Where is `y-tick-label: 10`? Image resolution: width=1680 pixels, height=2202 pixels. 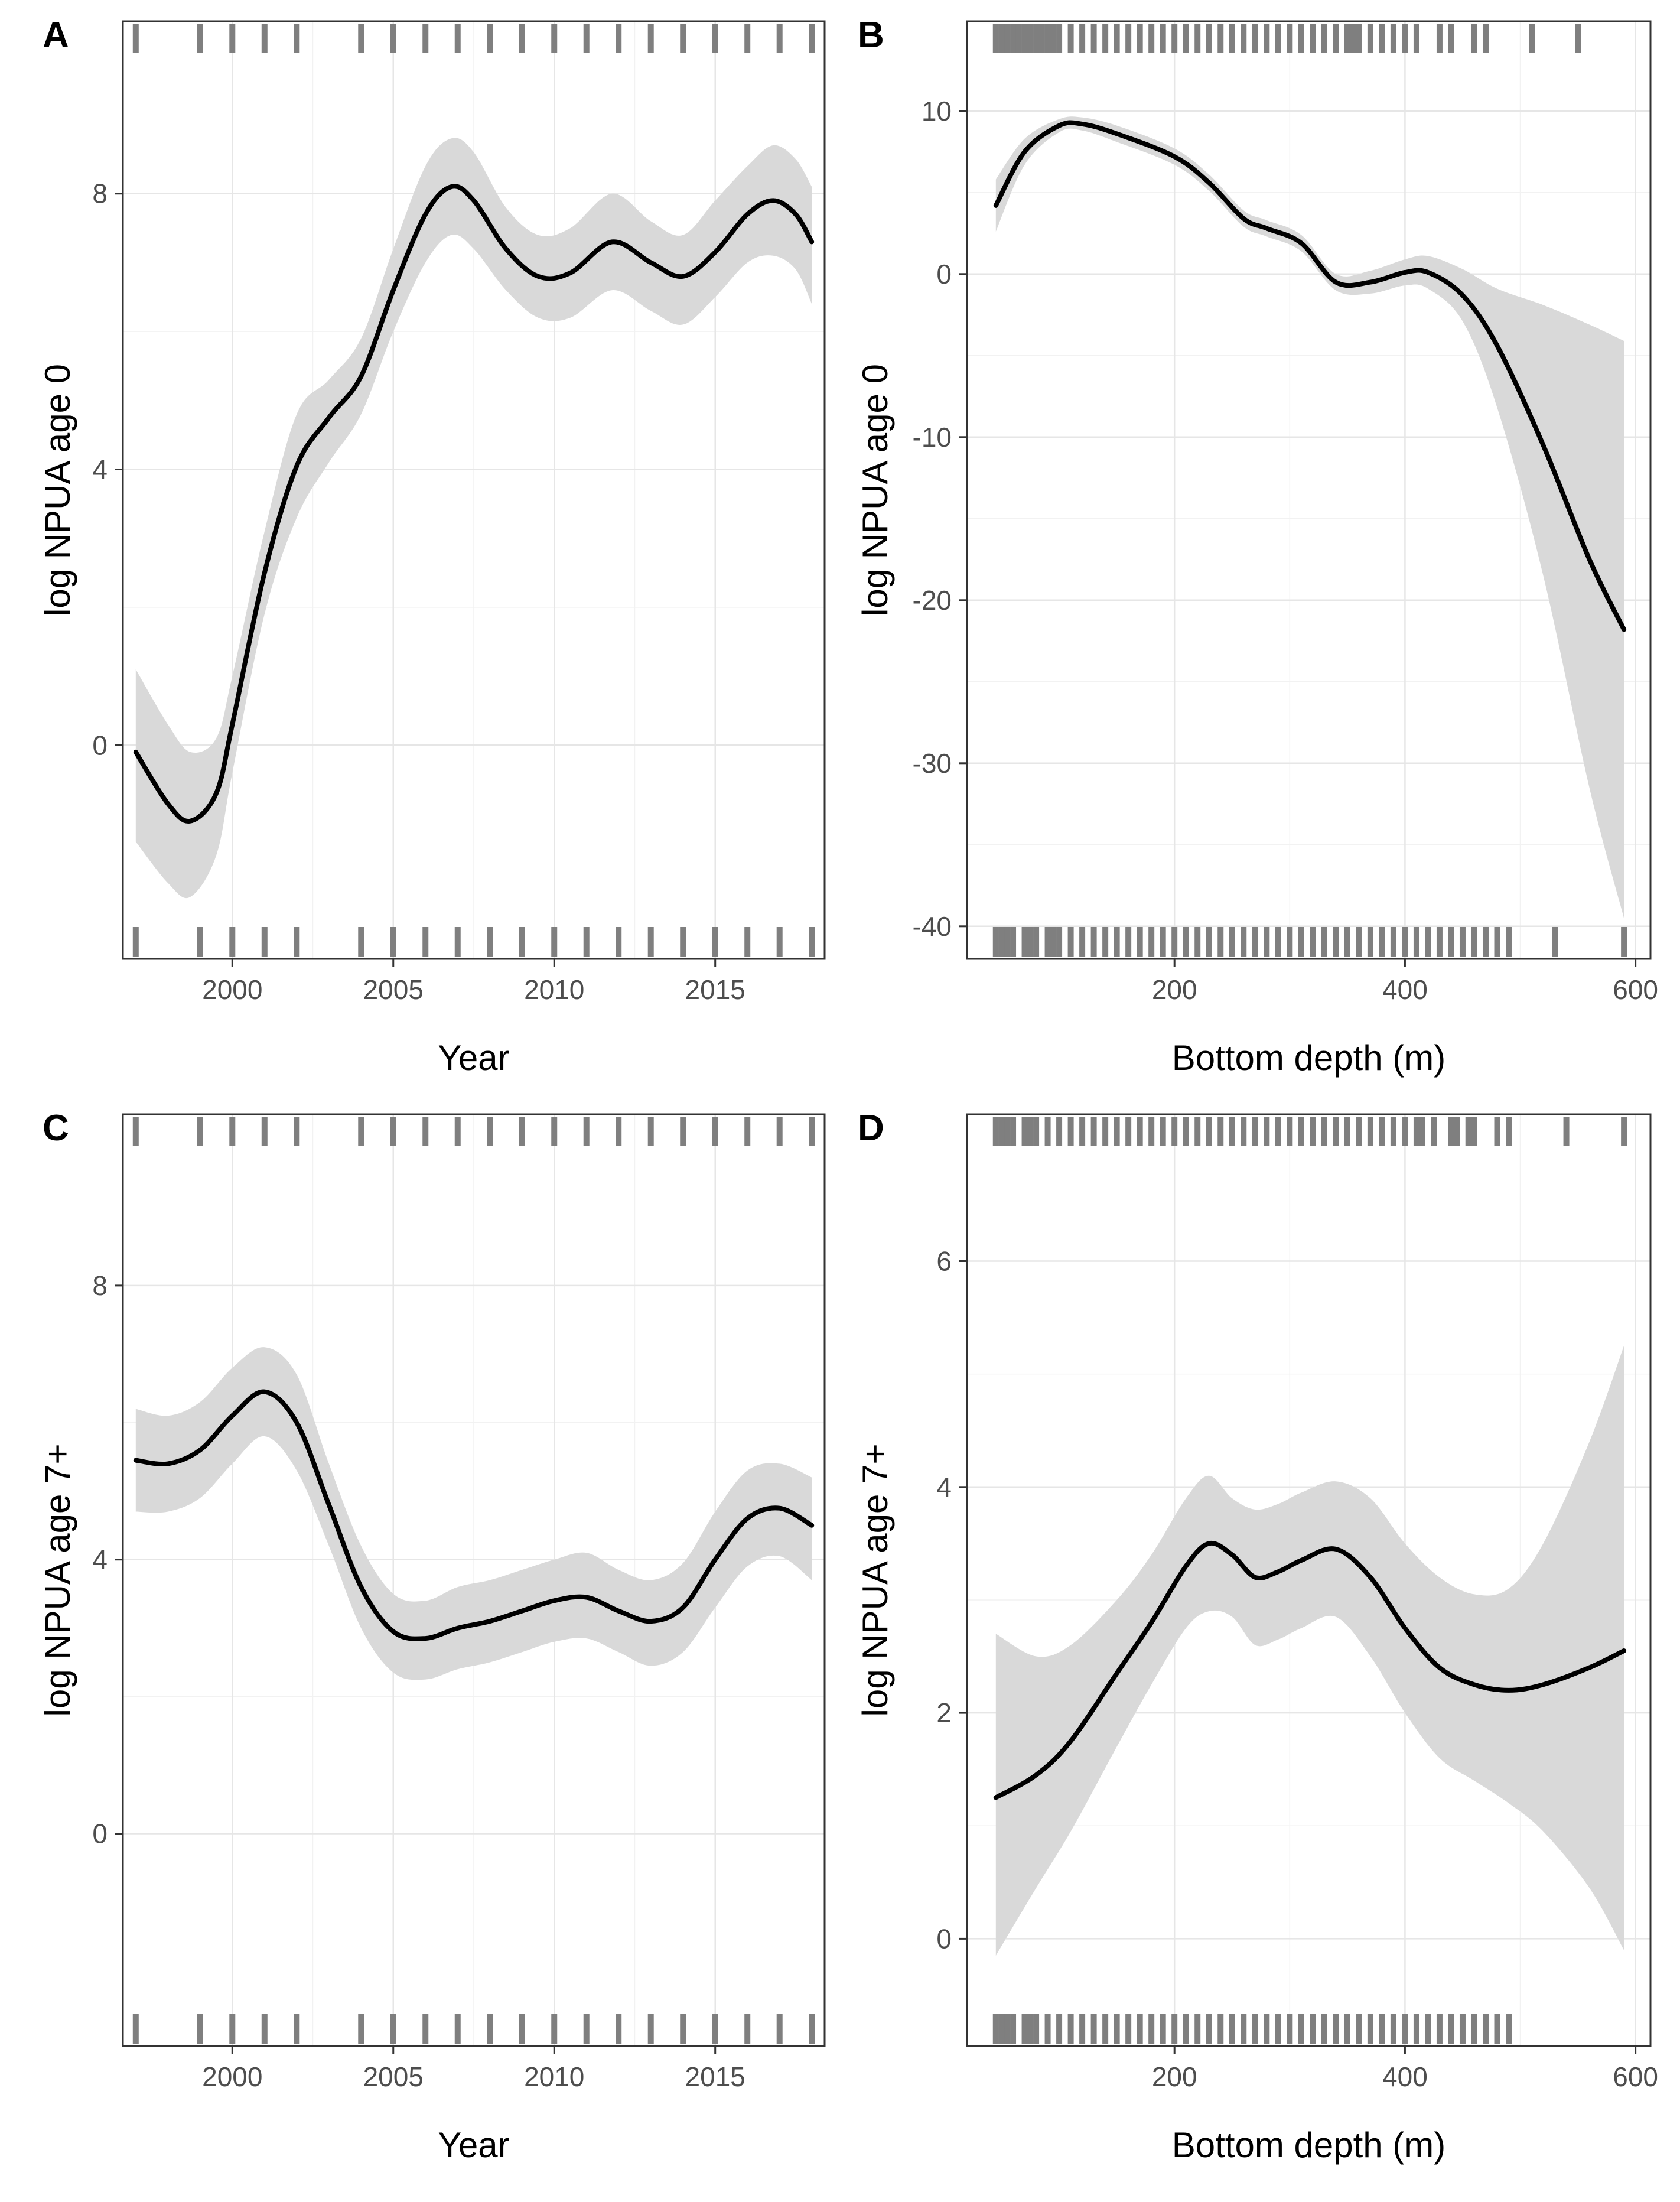
y-tick-label: 10 is located at coordinates (937, 111).